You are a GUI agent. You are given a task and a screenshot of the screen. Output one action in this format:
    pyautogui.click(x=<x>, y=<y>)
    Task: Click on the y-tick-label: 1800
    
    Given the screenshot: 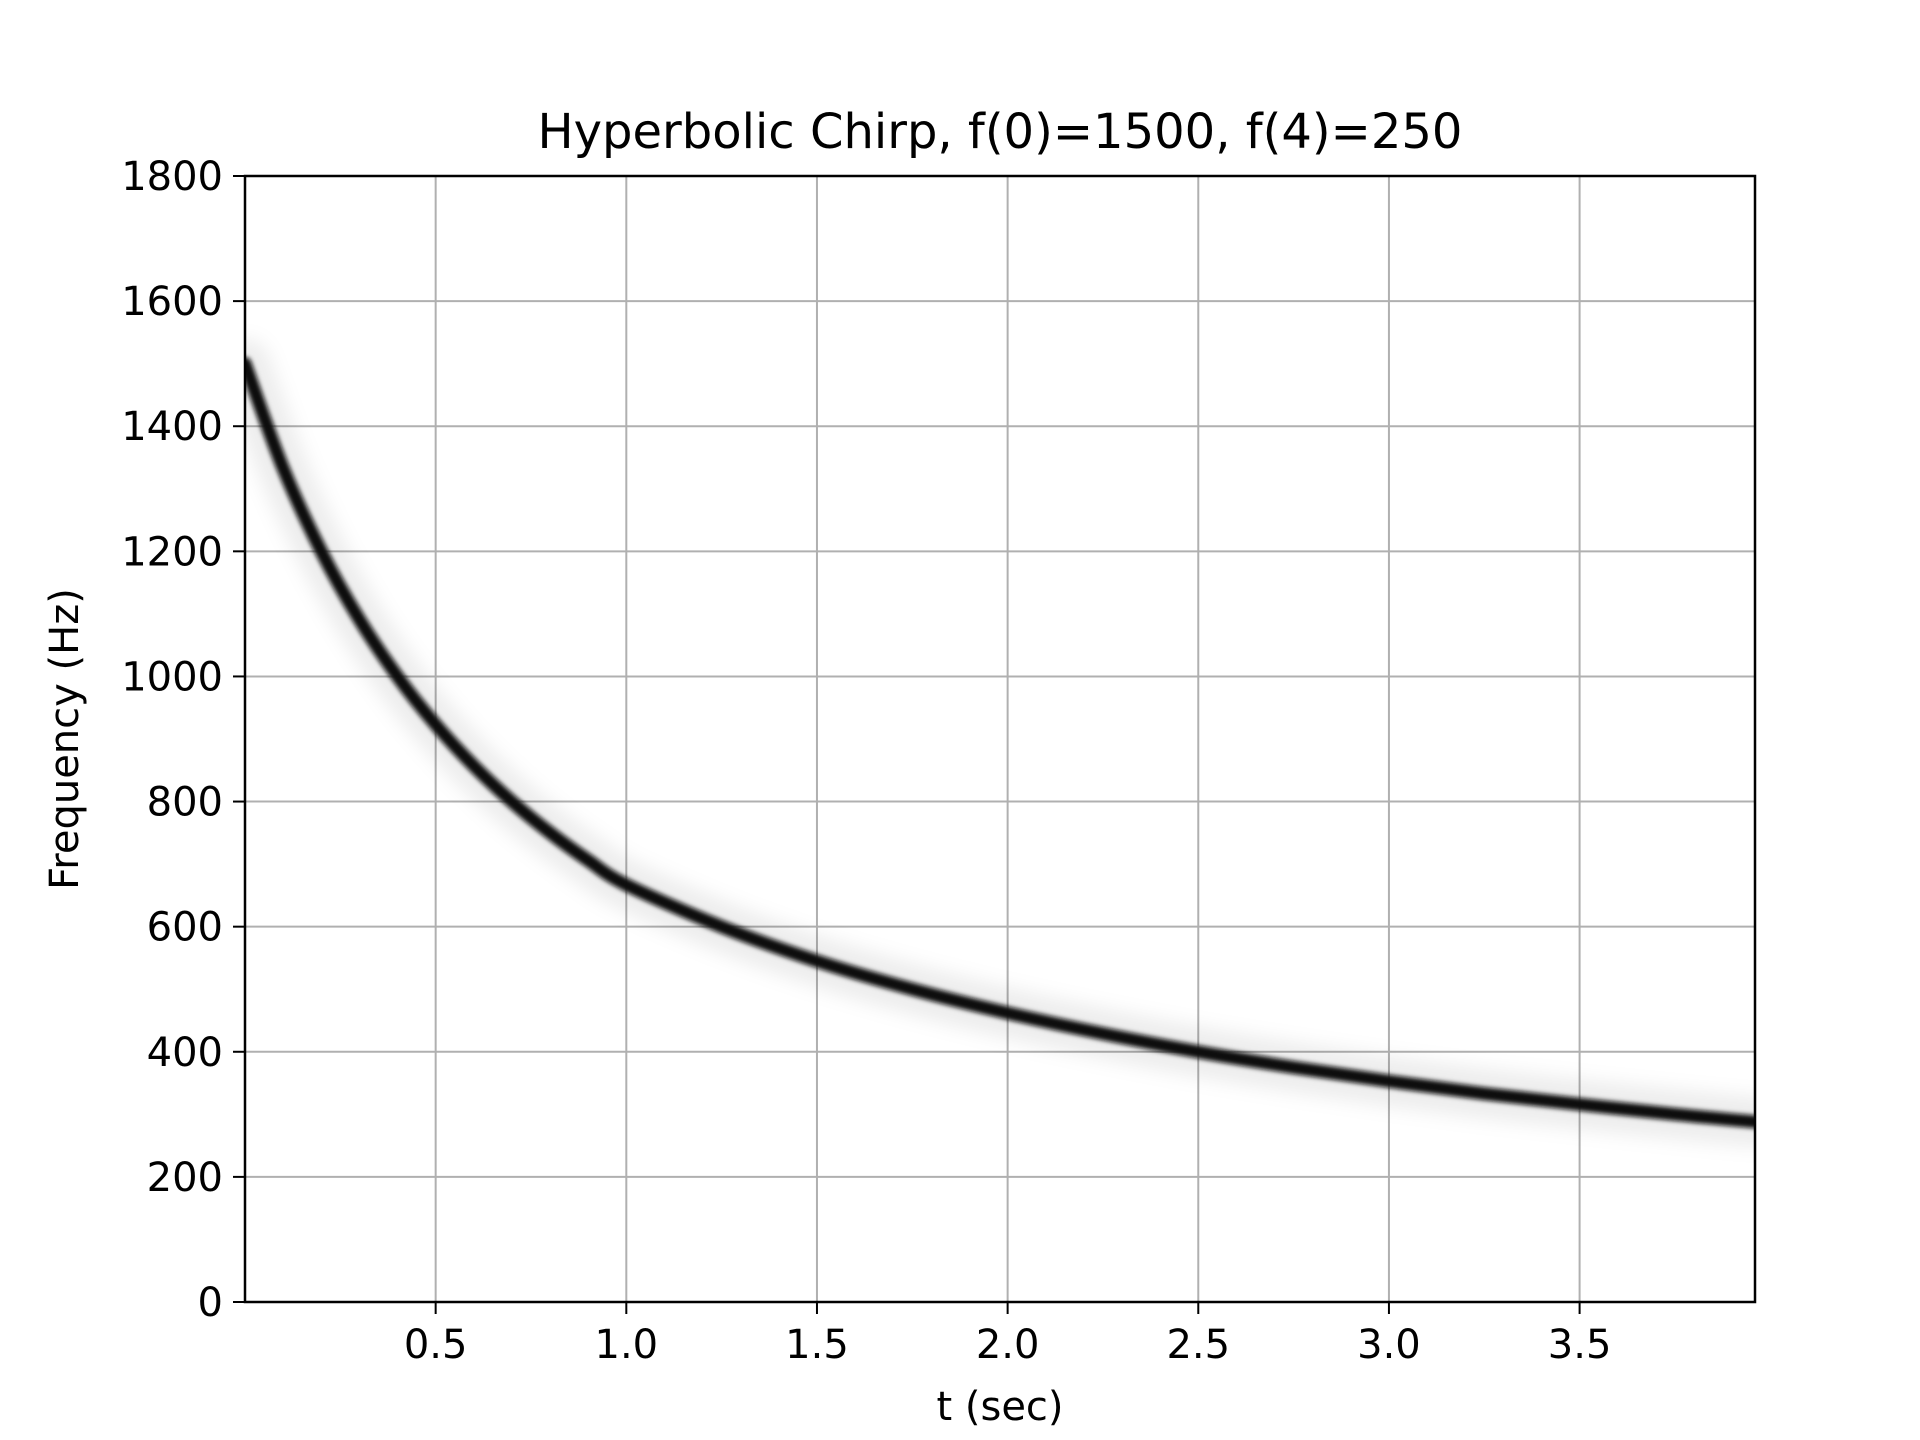 What is the action you would take?
    pyautogui.click(x=172, y=177)
    